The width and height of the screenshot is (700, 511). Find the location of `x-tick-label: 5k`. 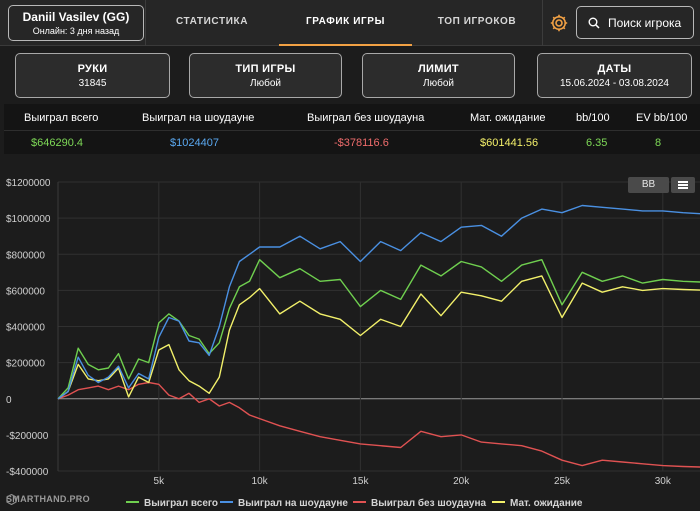

x-tick-label: 5k is located at coordinates (160, 481).